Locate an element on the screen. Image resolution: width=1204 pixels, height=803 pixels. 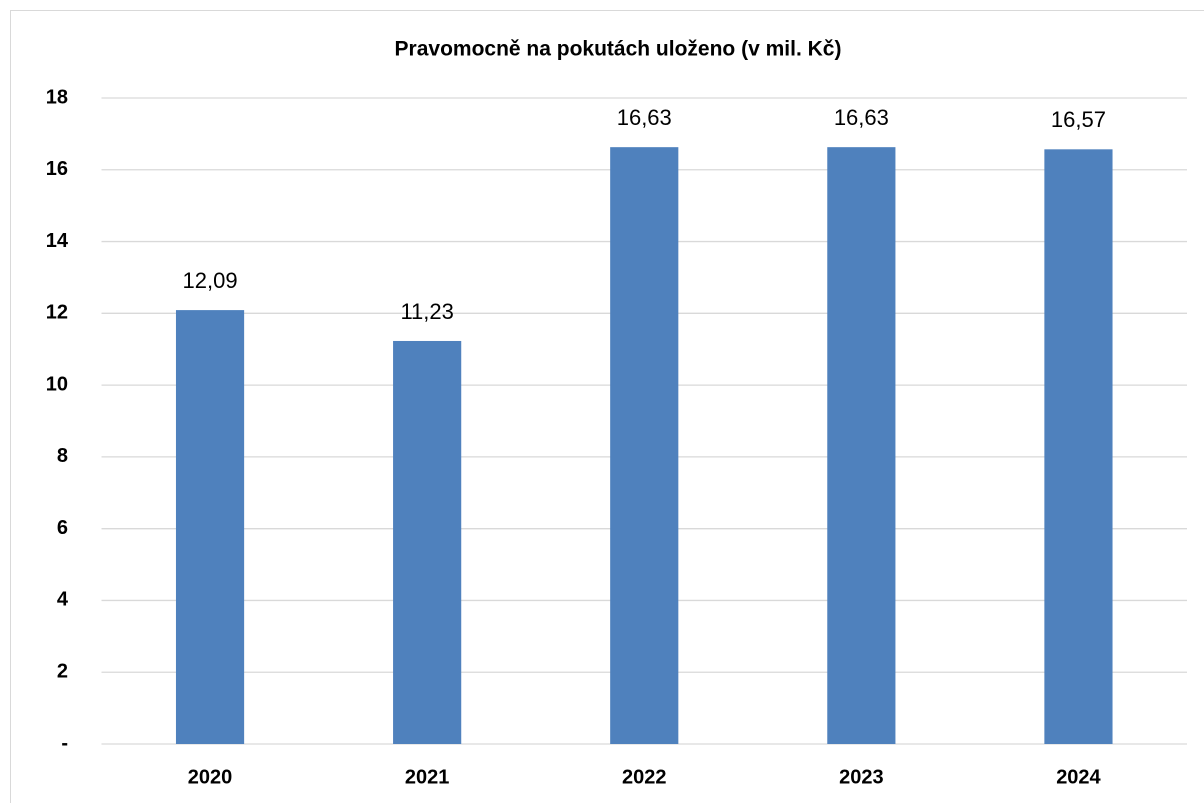
x-tick-label: 2023 is located at coordinates (861, 777).